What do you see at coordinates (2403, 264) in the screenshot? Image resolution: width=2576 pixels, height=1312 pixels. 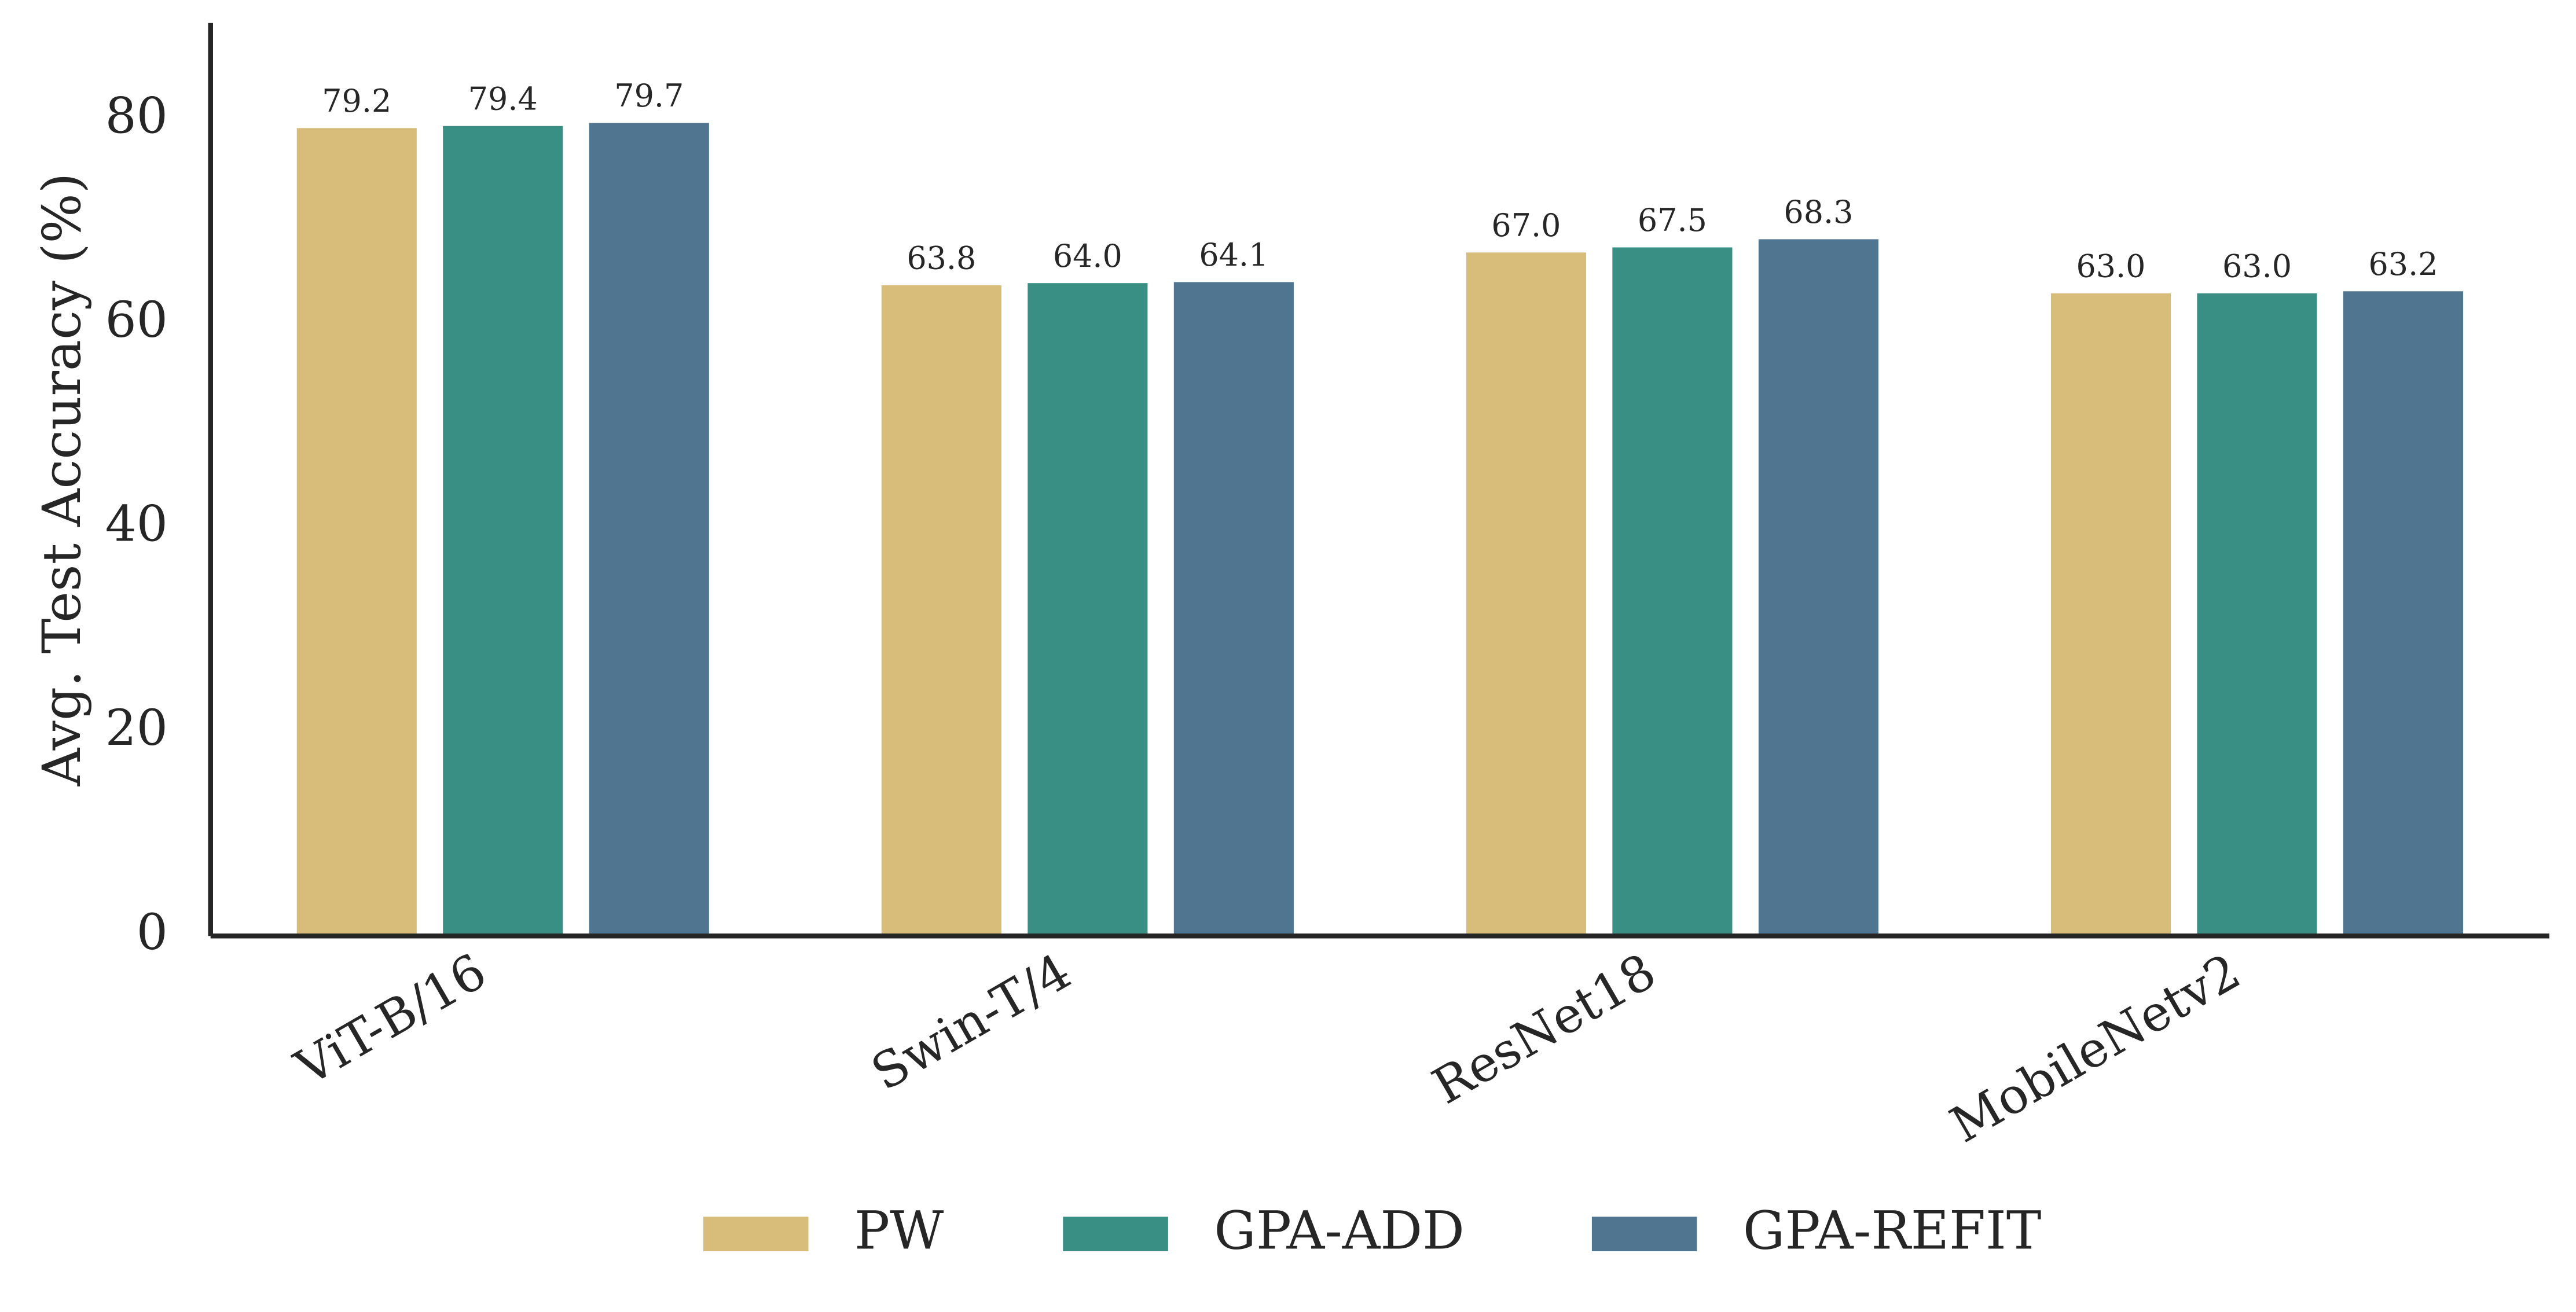 I see `data-label: 63.2` at bounding box center [2403, 264].